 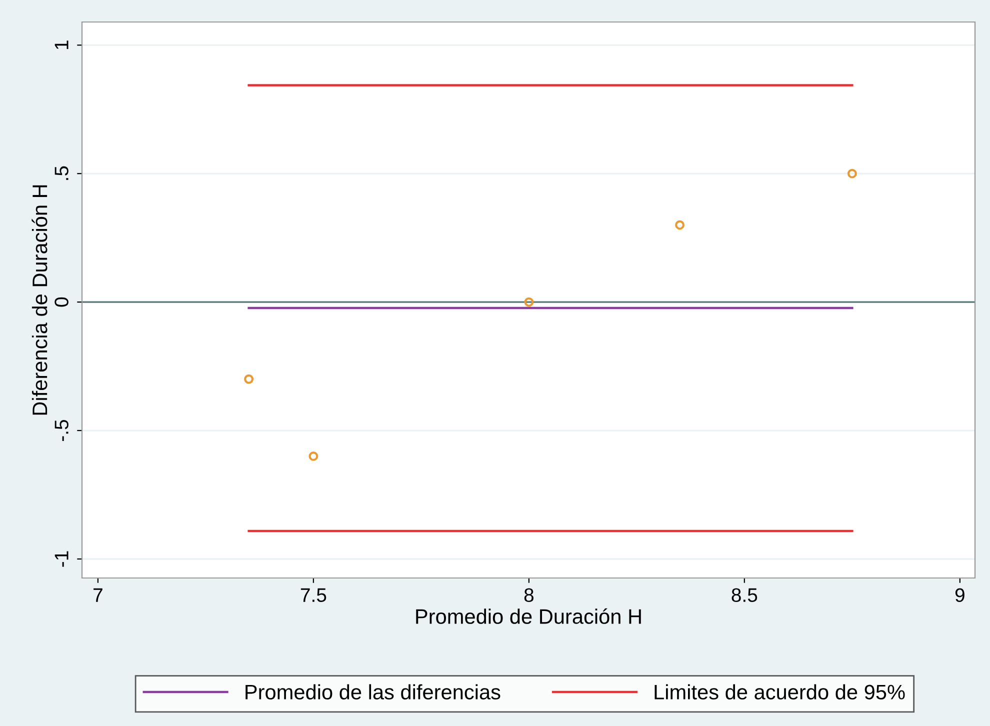 What do you see at coordinates (313, 595) in the screenshot?
I see `x-tick-label: 7.5` at bounding box center [313, 595].